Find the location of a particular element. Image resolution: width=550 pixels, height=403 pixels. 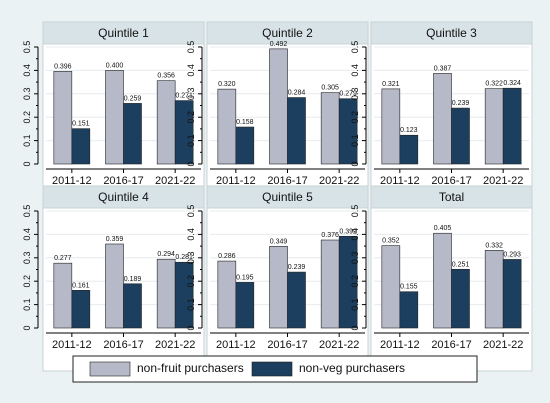

y-tick-label: 0.2 is located at coordinates (27, 117).